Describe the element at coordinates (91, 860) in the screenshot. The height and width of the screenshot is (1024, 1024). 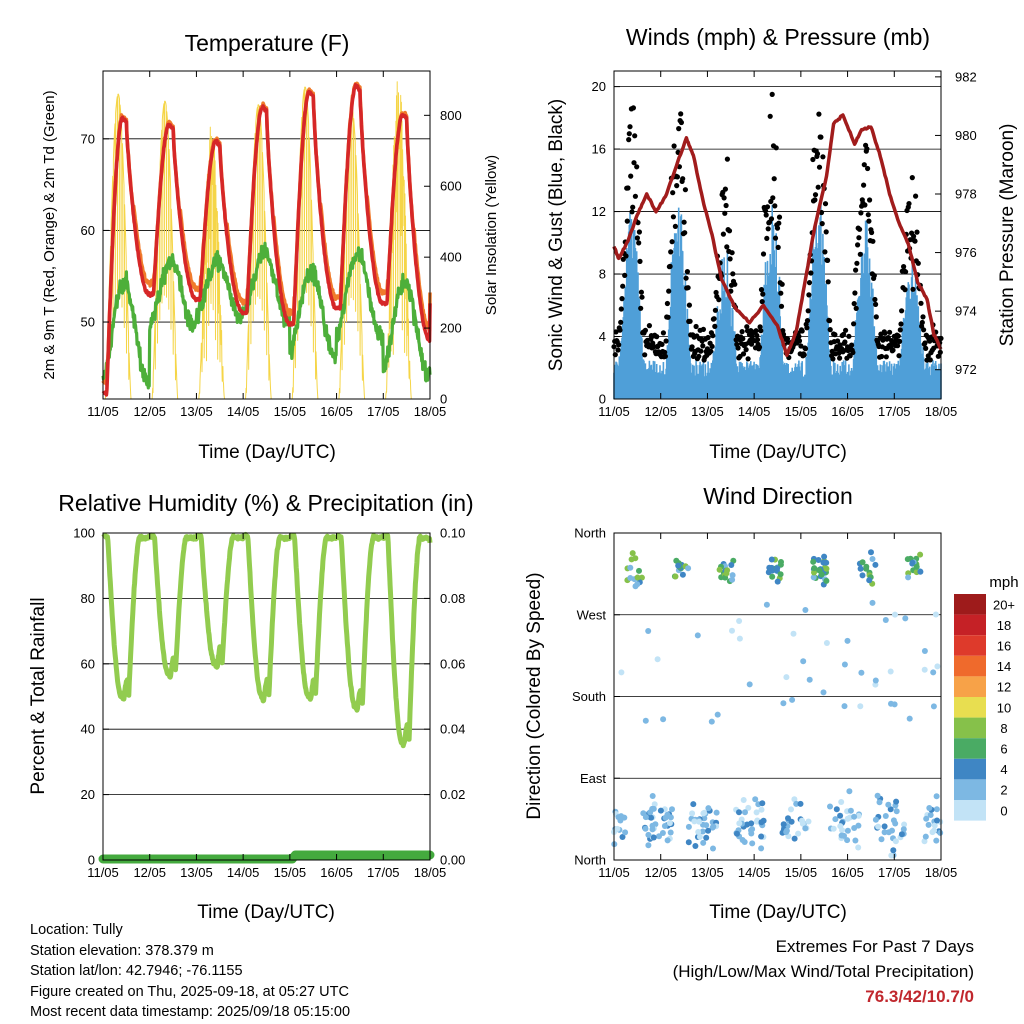
I see `y-tick-label: 0` at that location.